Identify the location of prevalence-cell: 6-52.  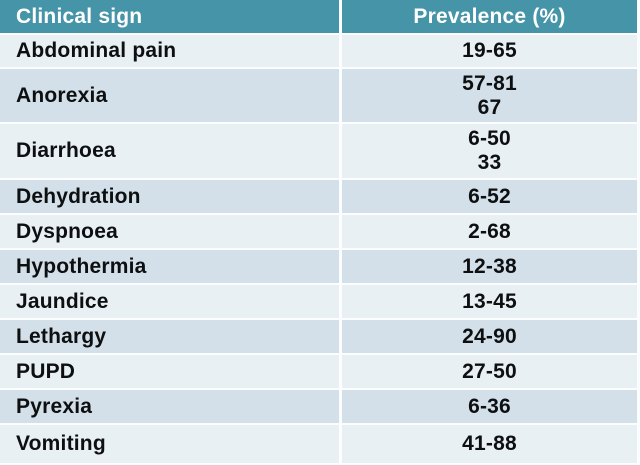
(489, 196).